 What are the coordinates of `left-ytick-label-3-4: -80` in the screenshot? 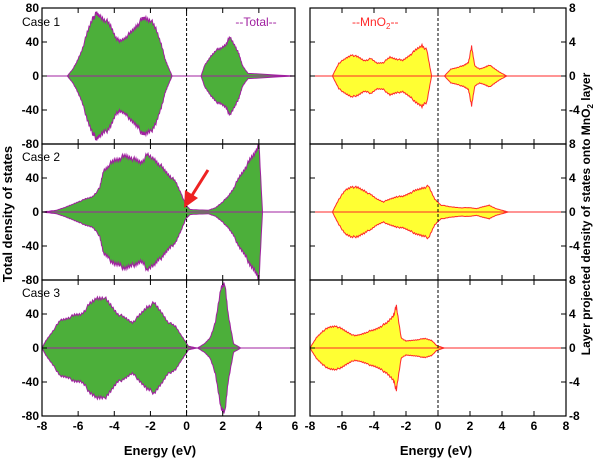 It's located at (31, 416).